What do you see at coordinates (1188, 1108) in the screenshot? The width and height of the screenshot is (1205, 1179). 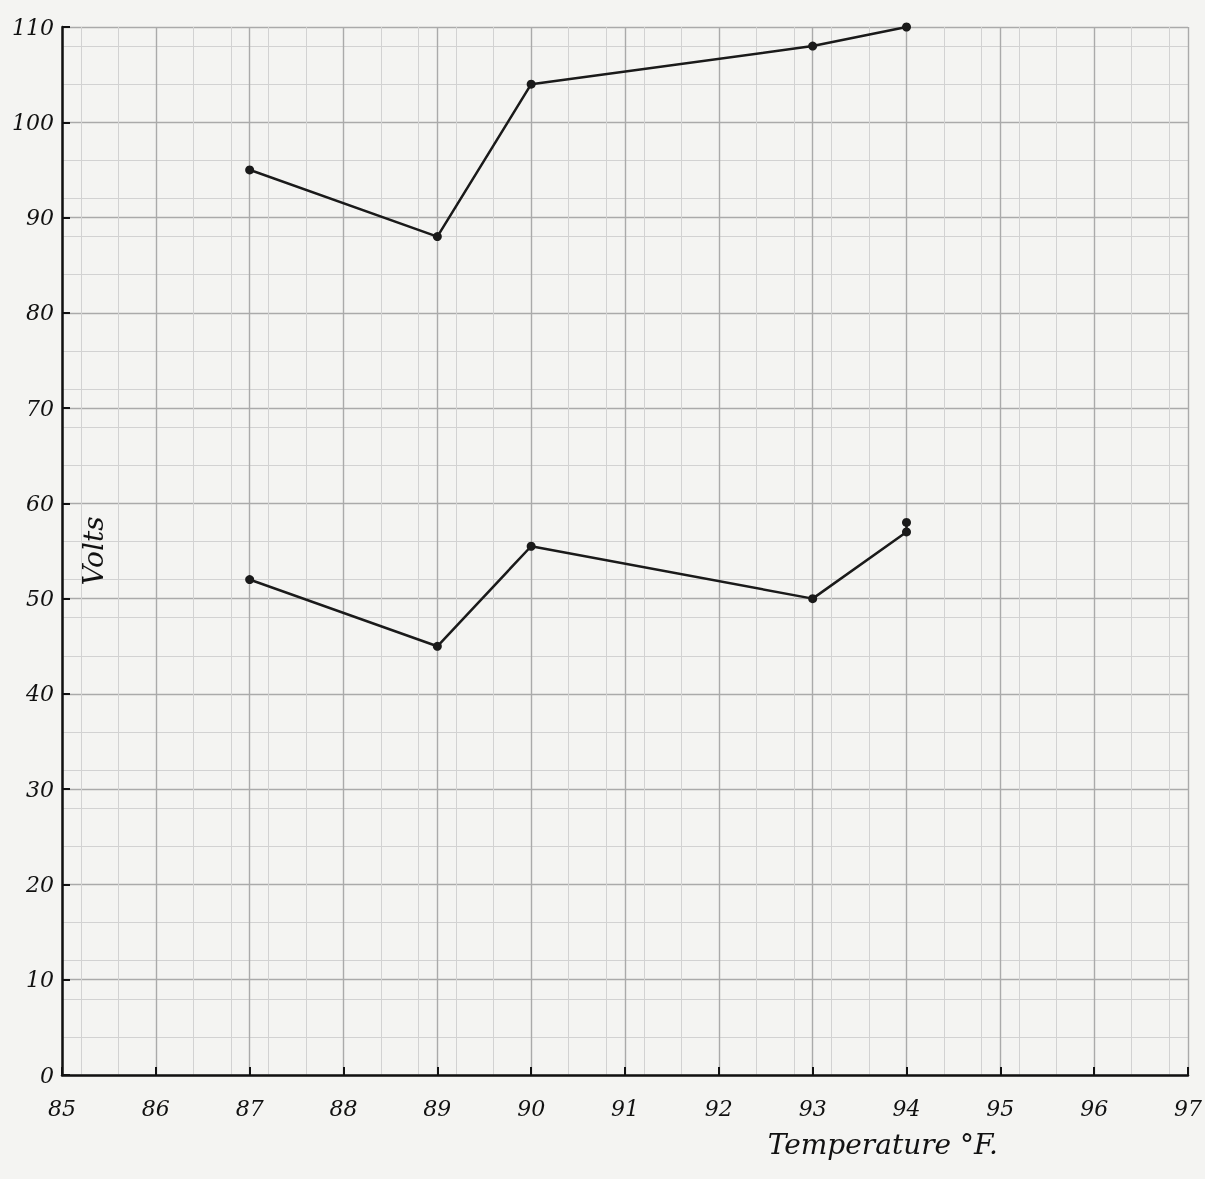 I see `x-tick-label: 97` at bounding box center [1188, 1108].